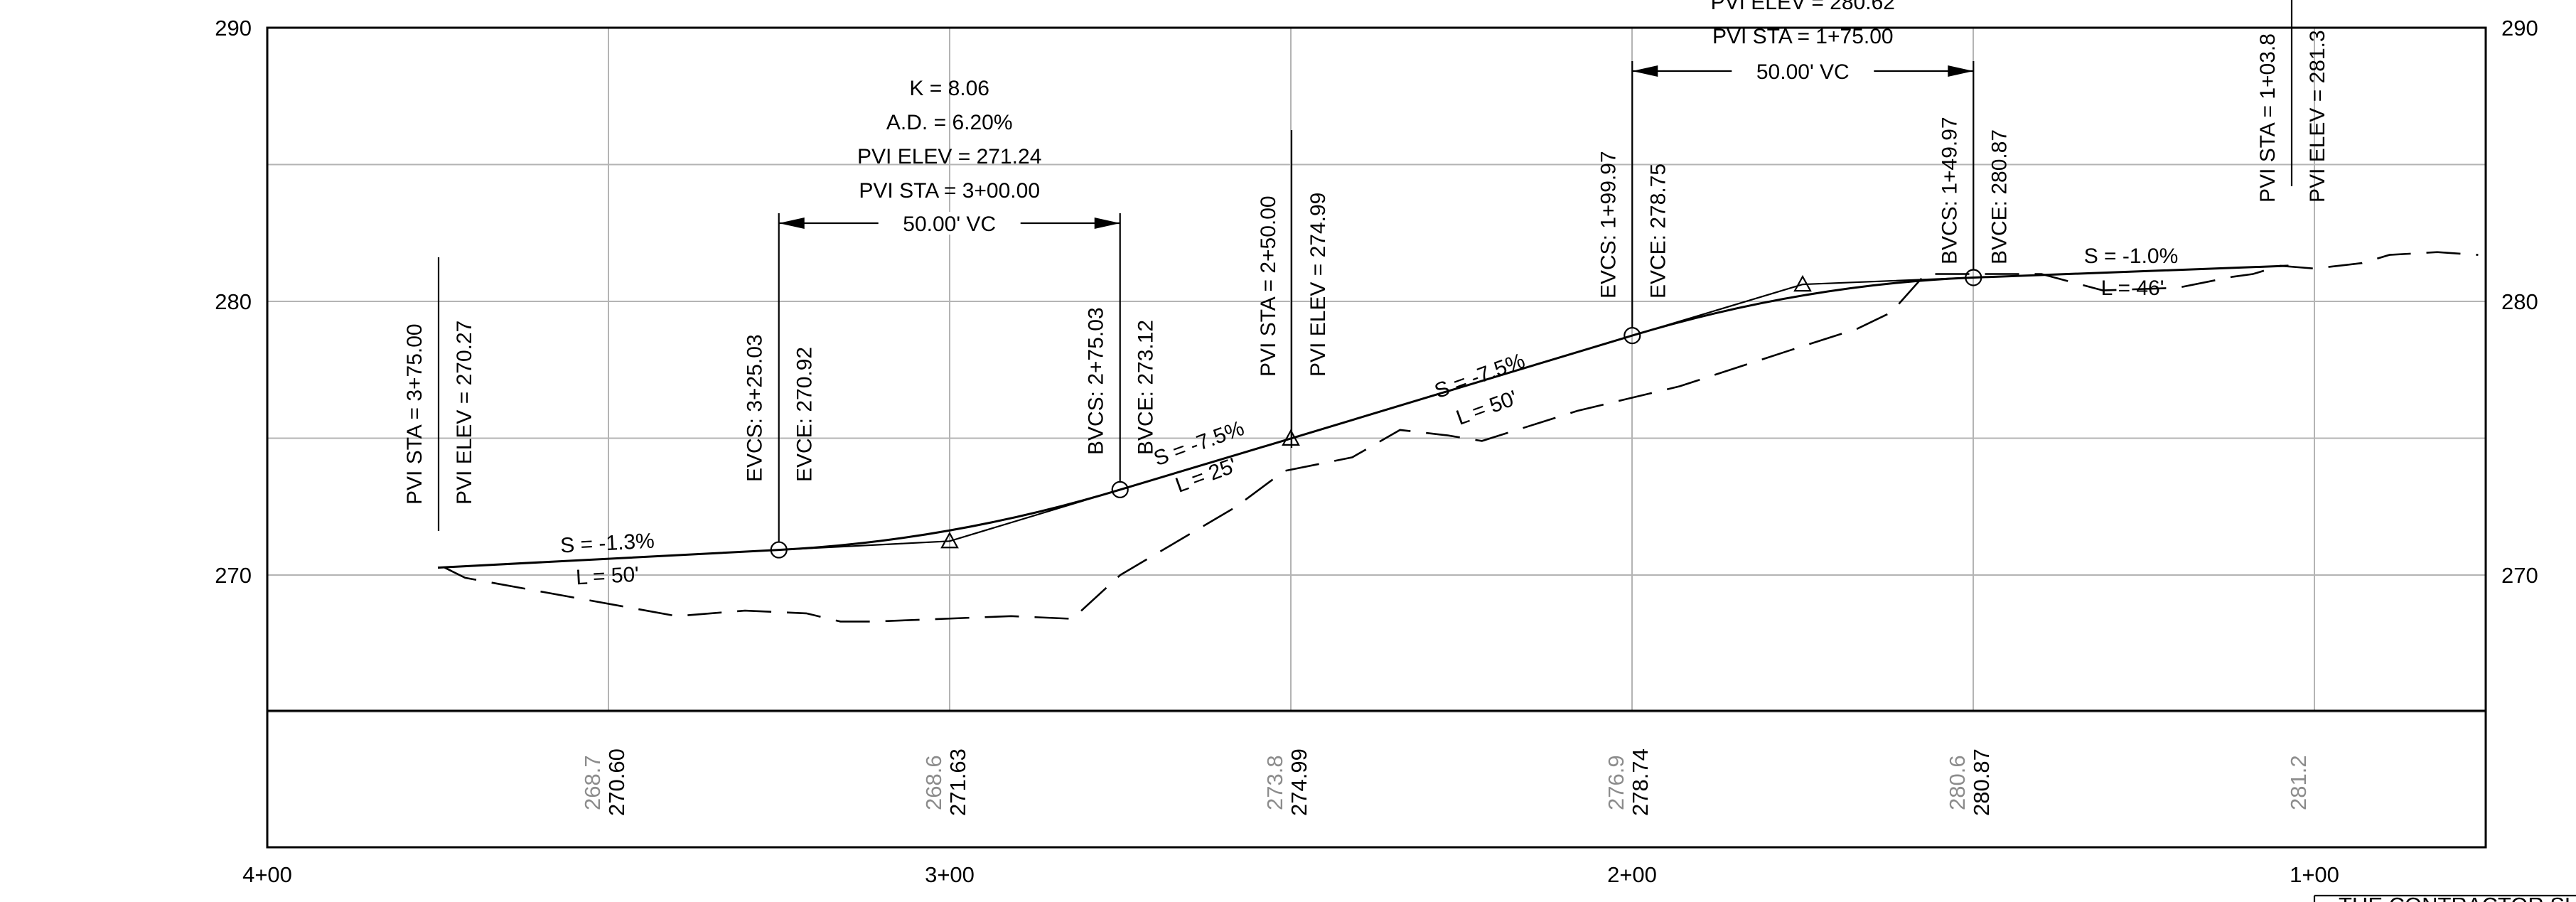 The width and height of the screenshot is (2576, 902). I want to click on vc-bvc-station-label: BVCS: 1+49.97, so click(1949, 190).